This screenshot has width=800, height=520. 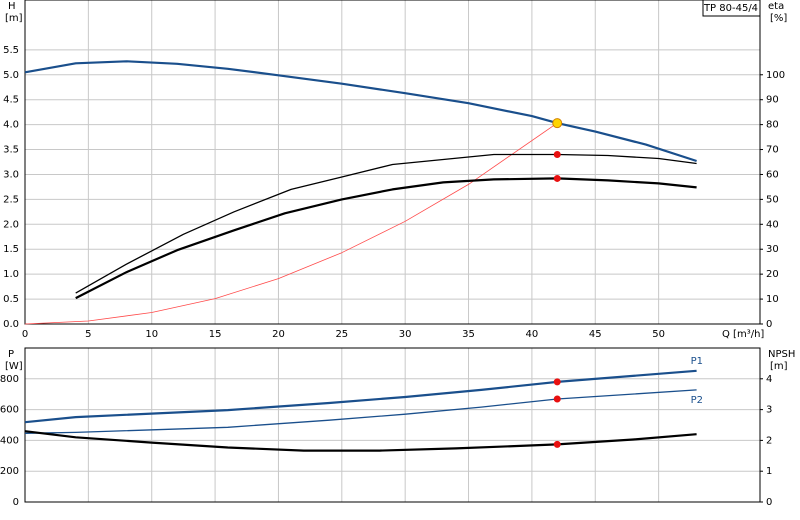 I want to click on y-tick-label: 3.5, so click(x=11, y=150).